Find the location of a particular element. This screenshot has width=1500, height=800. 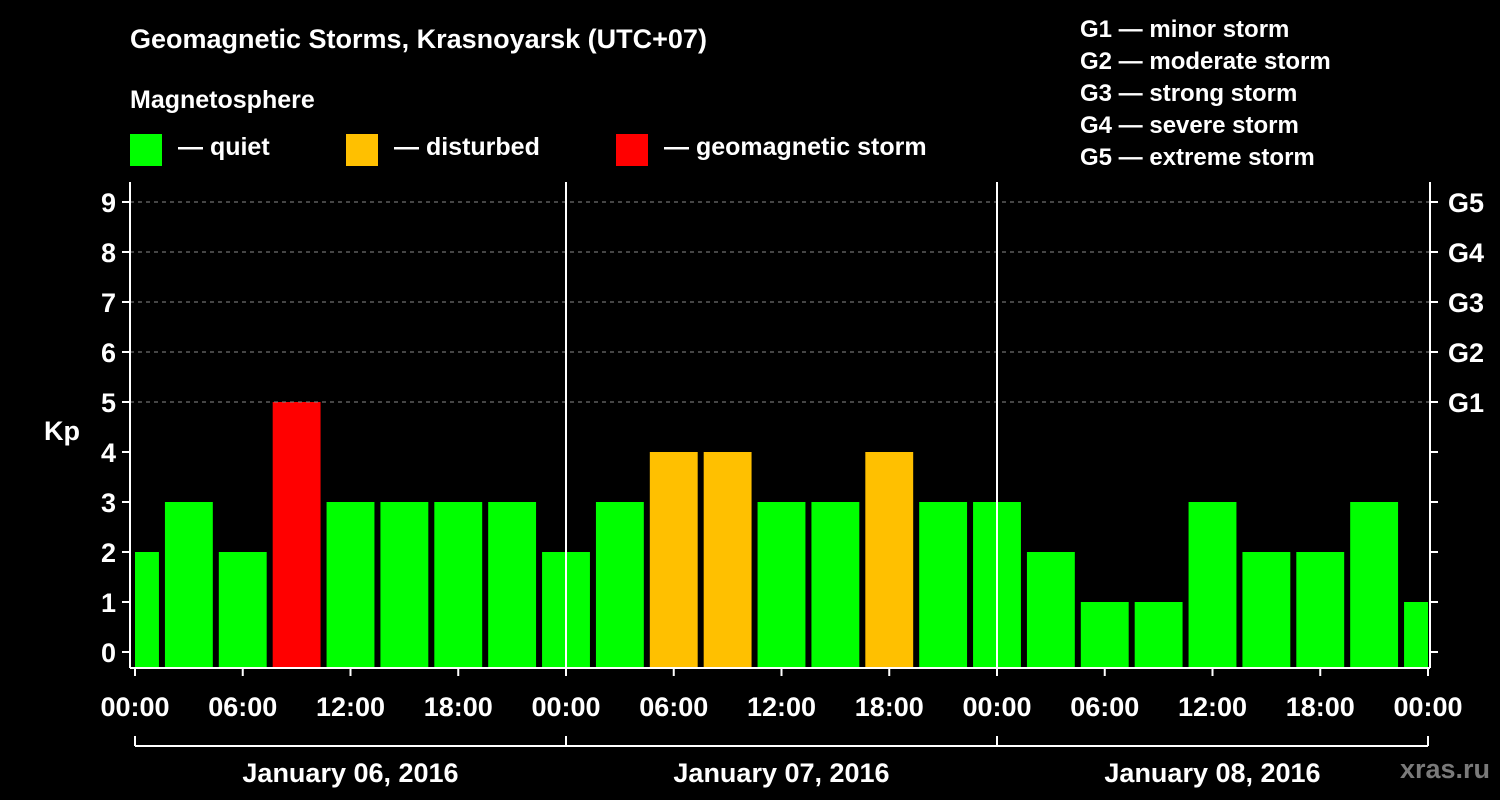

day-label: January 08, 2016 is located at coordinates (1212, 773).